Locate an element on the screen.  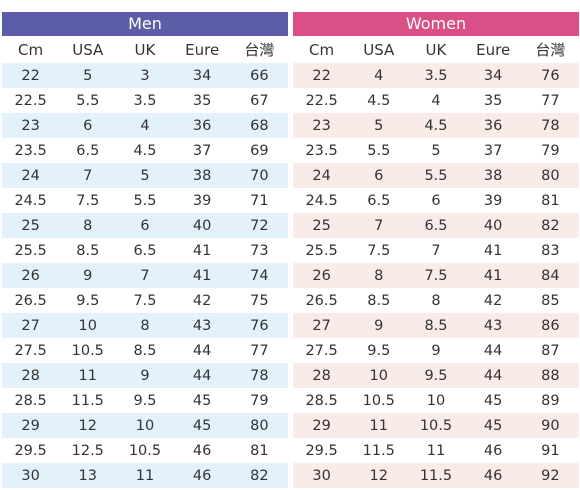
women-cell-eure: 41 is located at coordinates (493, 275).